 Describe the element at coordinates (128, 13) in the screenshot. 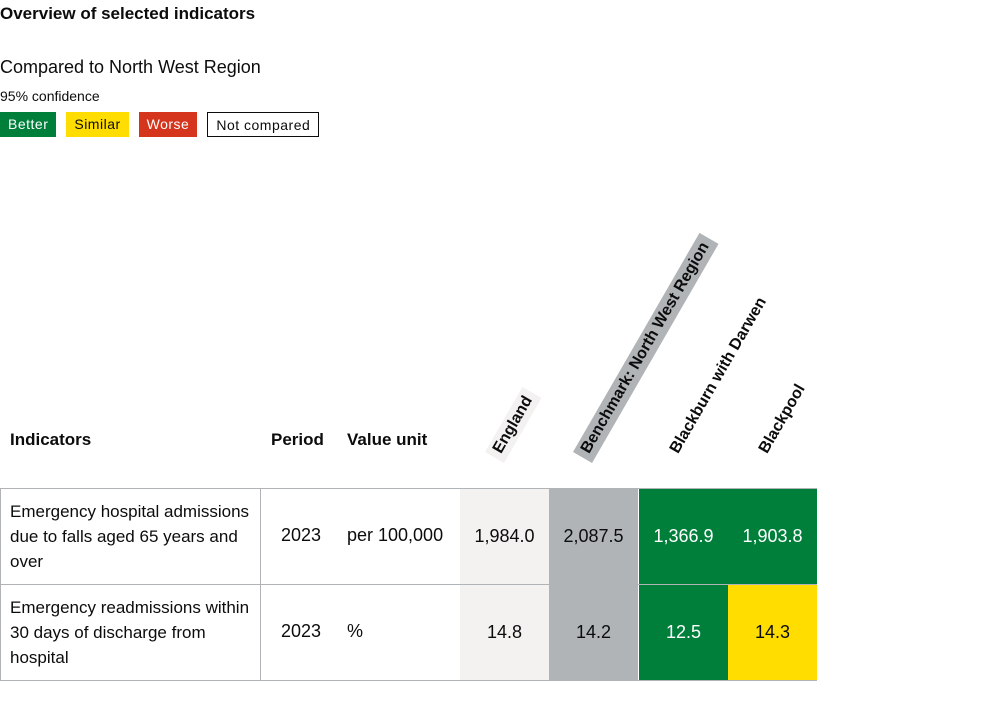

I see `page-title: Overview of selected indicators` at that location.